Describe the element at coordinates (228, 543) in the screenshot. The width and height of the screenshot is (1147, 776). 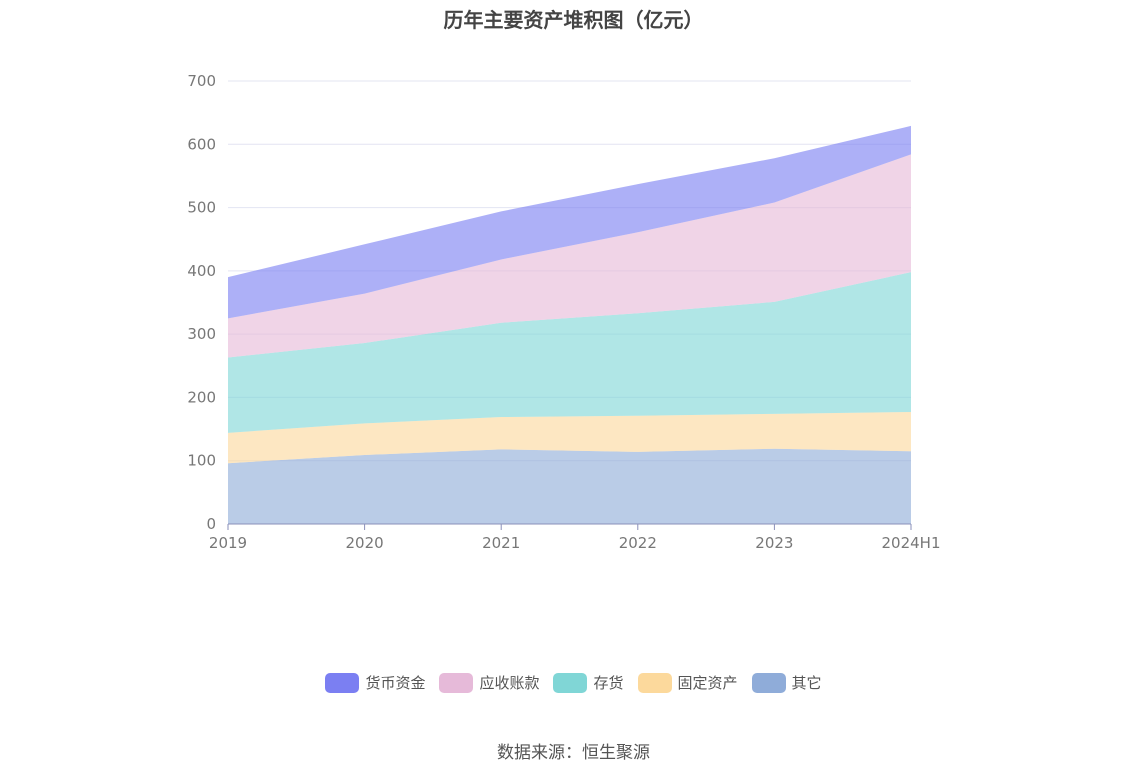
I see `x-tick-label: 2019` at that location.